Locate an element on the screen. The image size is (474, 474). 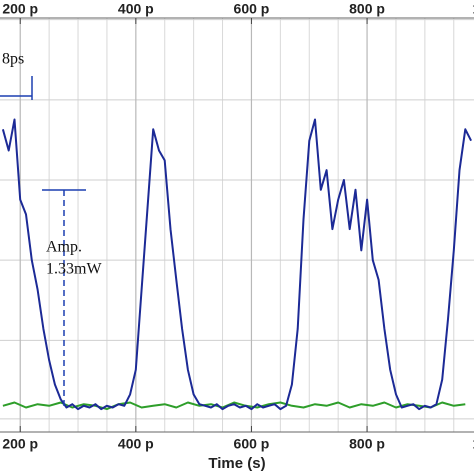
x-tick-label: 400 p is located at coordinates (136, 444).